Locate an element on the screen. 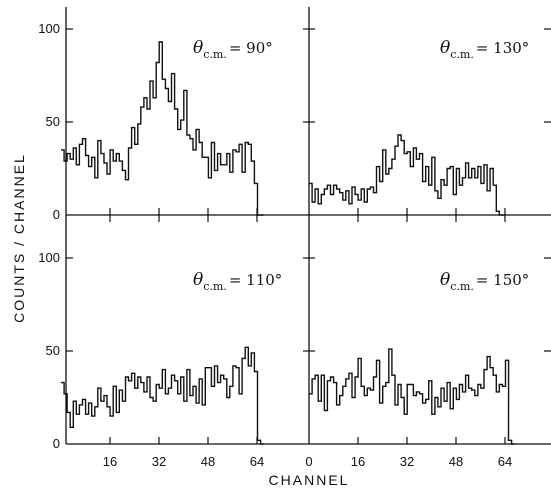 The image size is (551, 489). histogram-bottom-right is located at coordinates (412, 396).